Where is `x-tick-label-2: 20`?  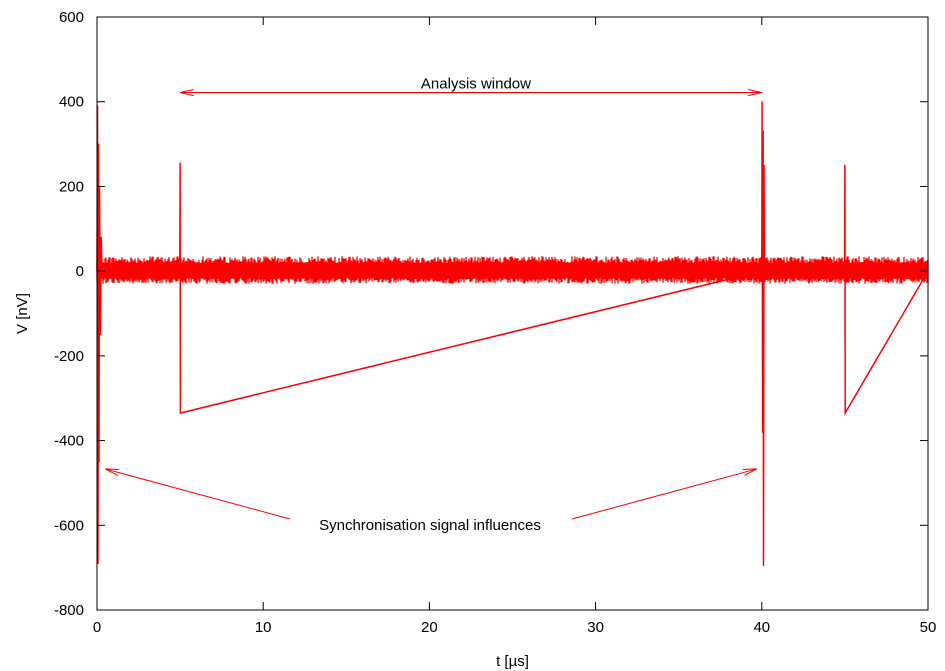 x-tick-label-2: 20 is located at coordinates (429, 627).